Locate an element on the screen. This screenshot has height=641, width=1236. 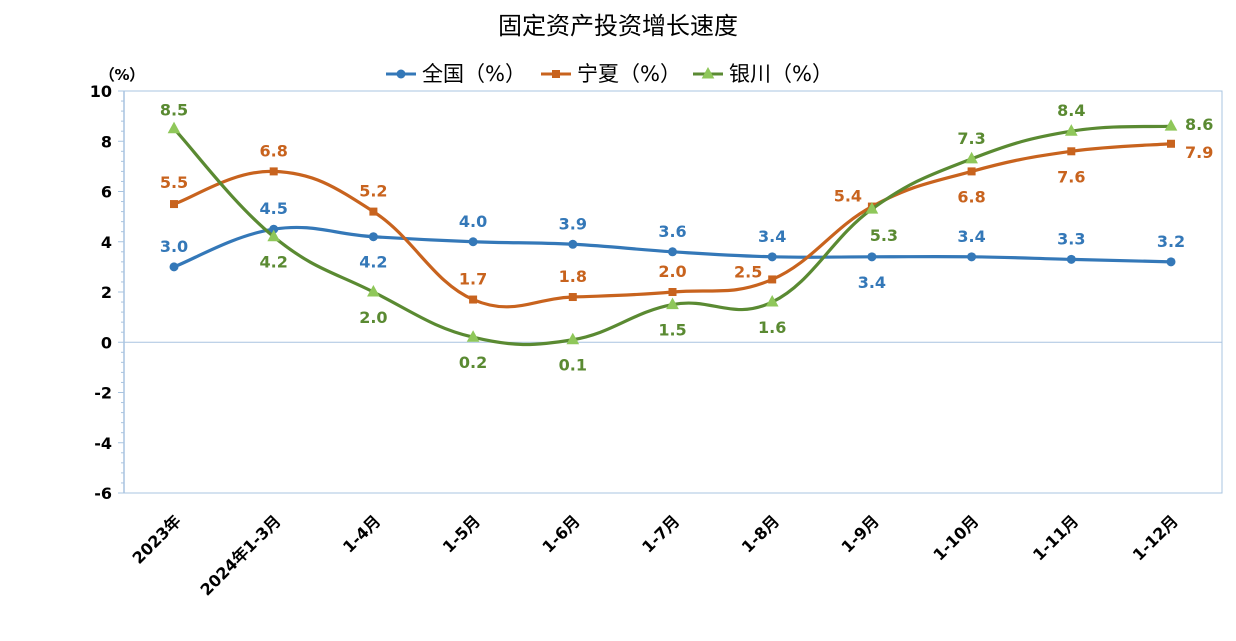
x-tick-label: 2023年 is located at coordinates (157, 539).